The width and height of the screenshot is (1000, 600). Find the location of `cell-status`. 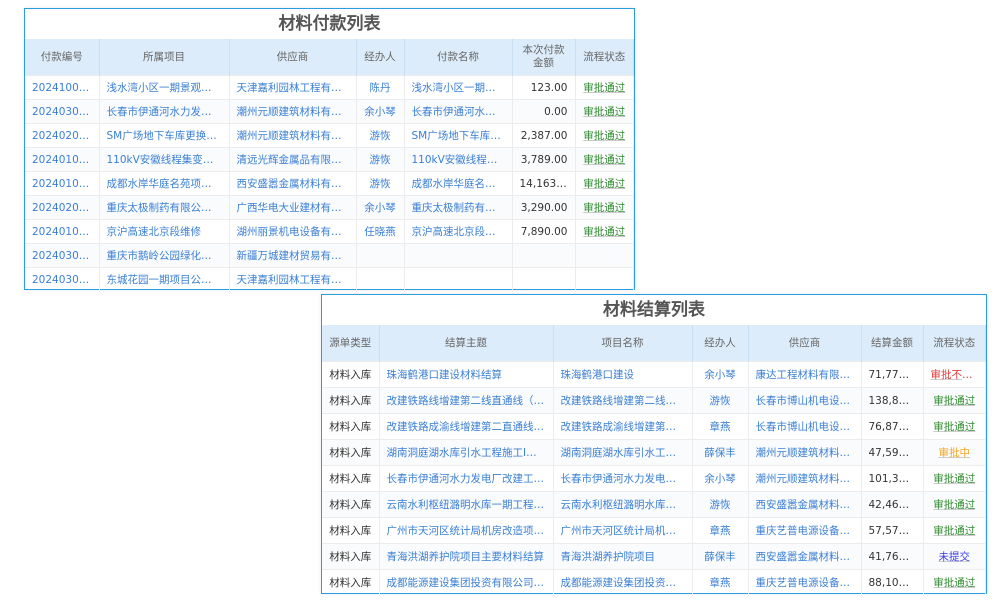

cell-status is located at coordinates (604, 279).